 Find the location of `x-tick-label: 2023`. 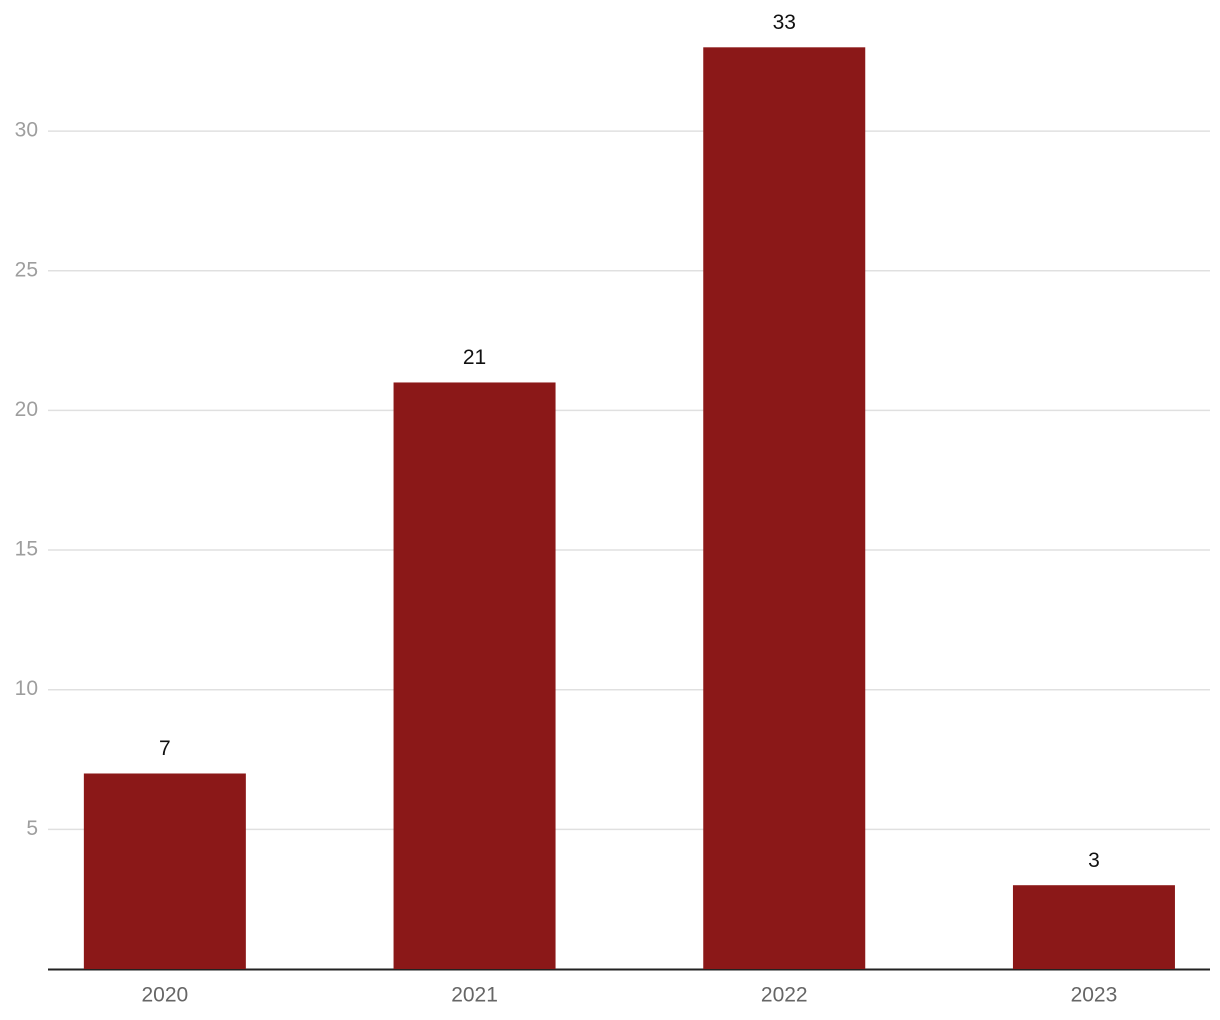

x-tick-label: 2023 is located at coordinates (1094, 995).